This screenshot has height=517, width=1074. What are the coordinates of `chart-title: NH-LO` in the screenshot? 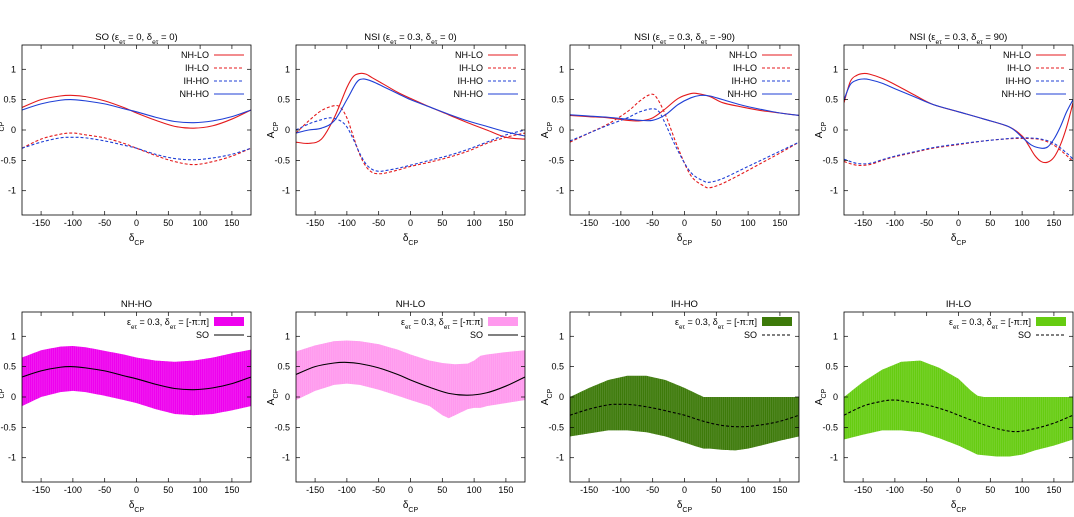 It's located at (411, 304).